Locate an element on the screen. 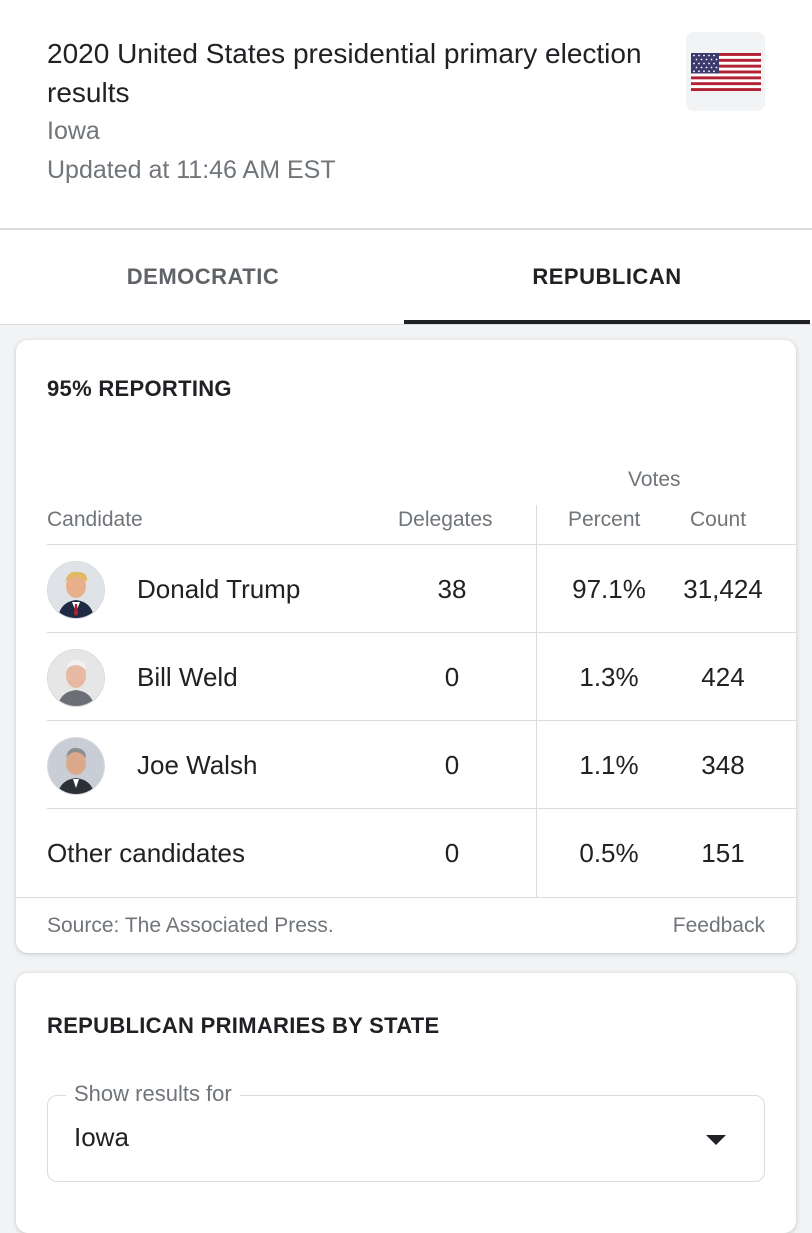 This screenshot has height=1233, width=812. tab-republican: REPUBLICAN is located at coordinates (607, 276).